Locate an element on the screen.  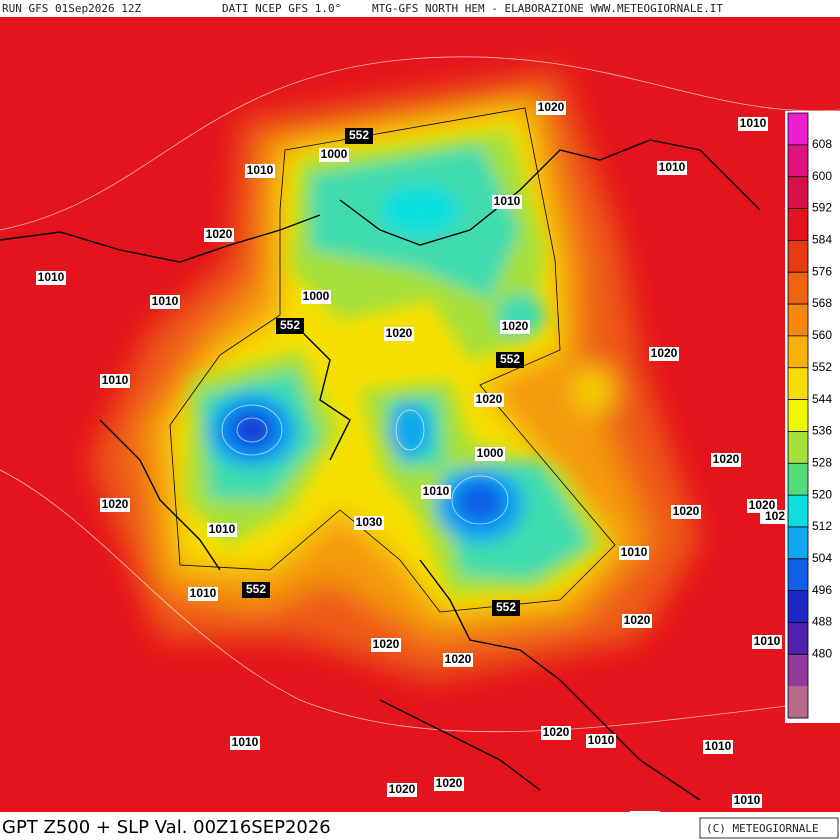
colorbar-tick-label: 512 is located at coordinates (822, 526).